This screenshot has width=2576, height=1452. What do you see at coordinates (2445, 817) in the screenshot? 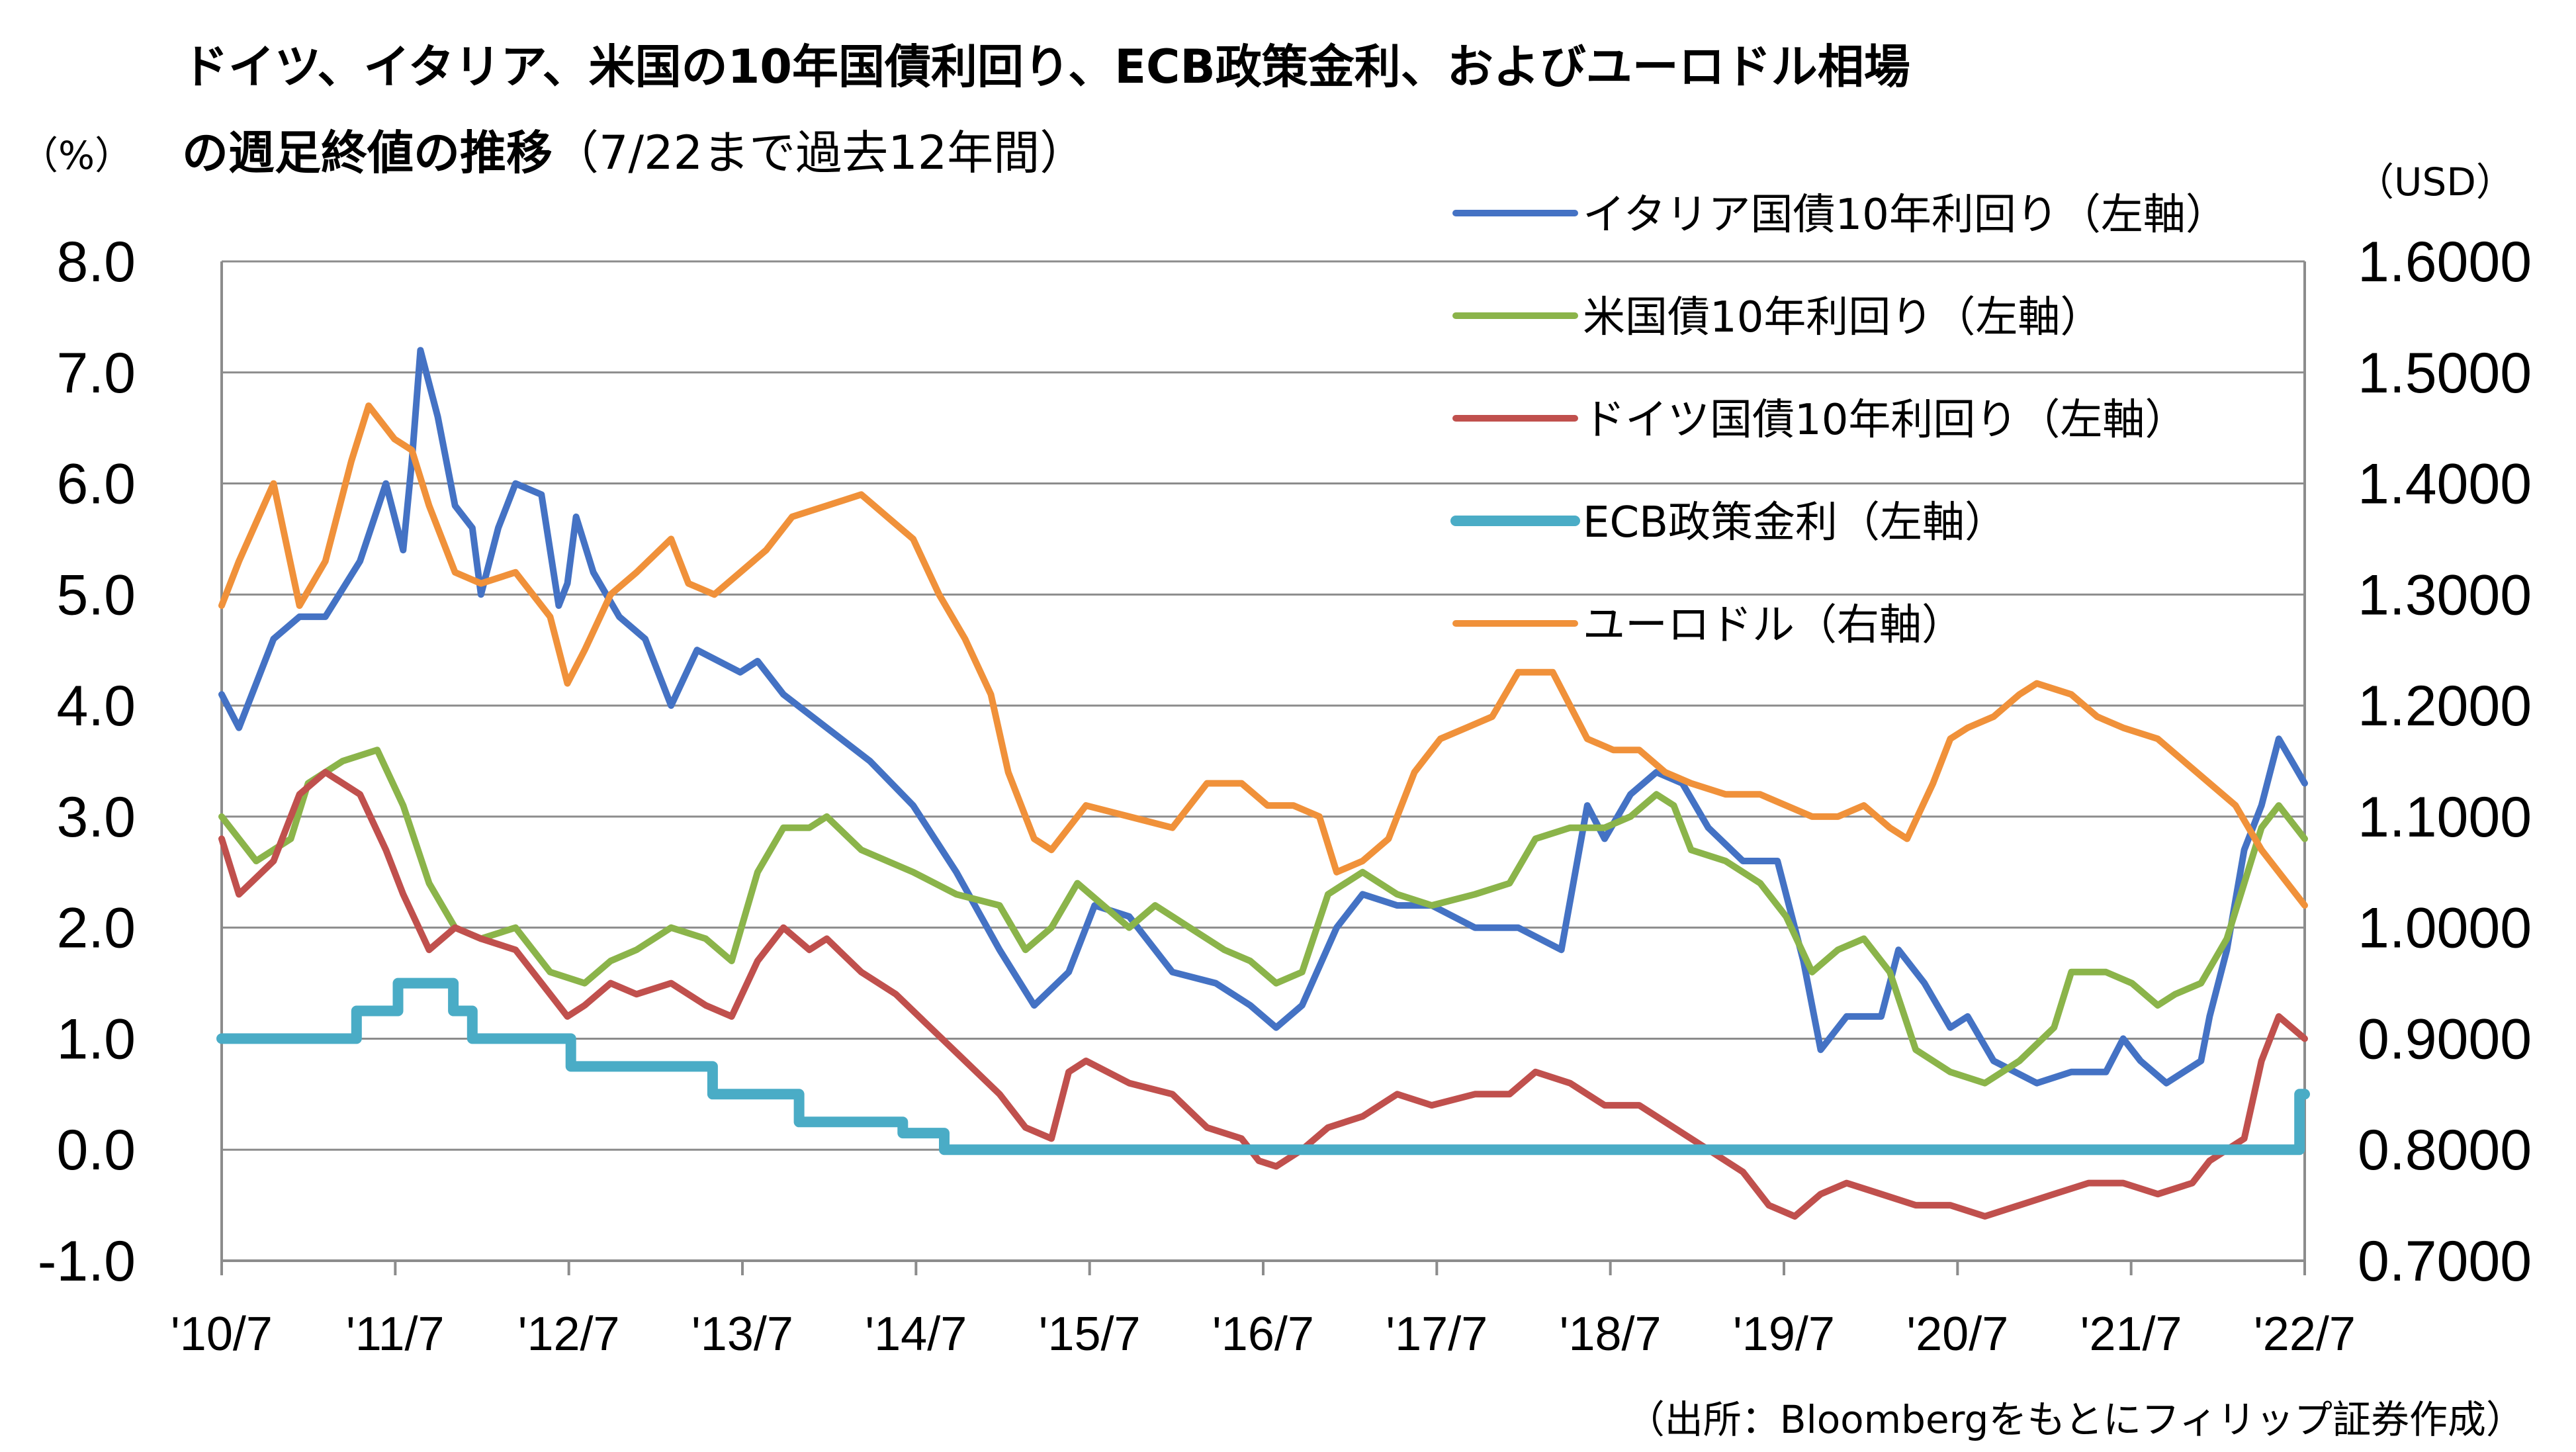
I see `y-right-tick-label: 1.1000` at bounding box center [2445, 817].